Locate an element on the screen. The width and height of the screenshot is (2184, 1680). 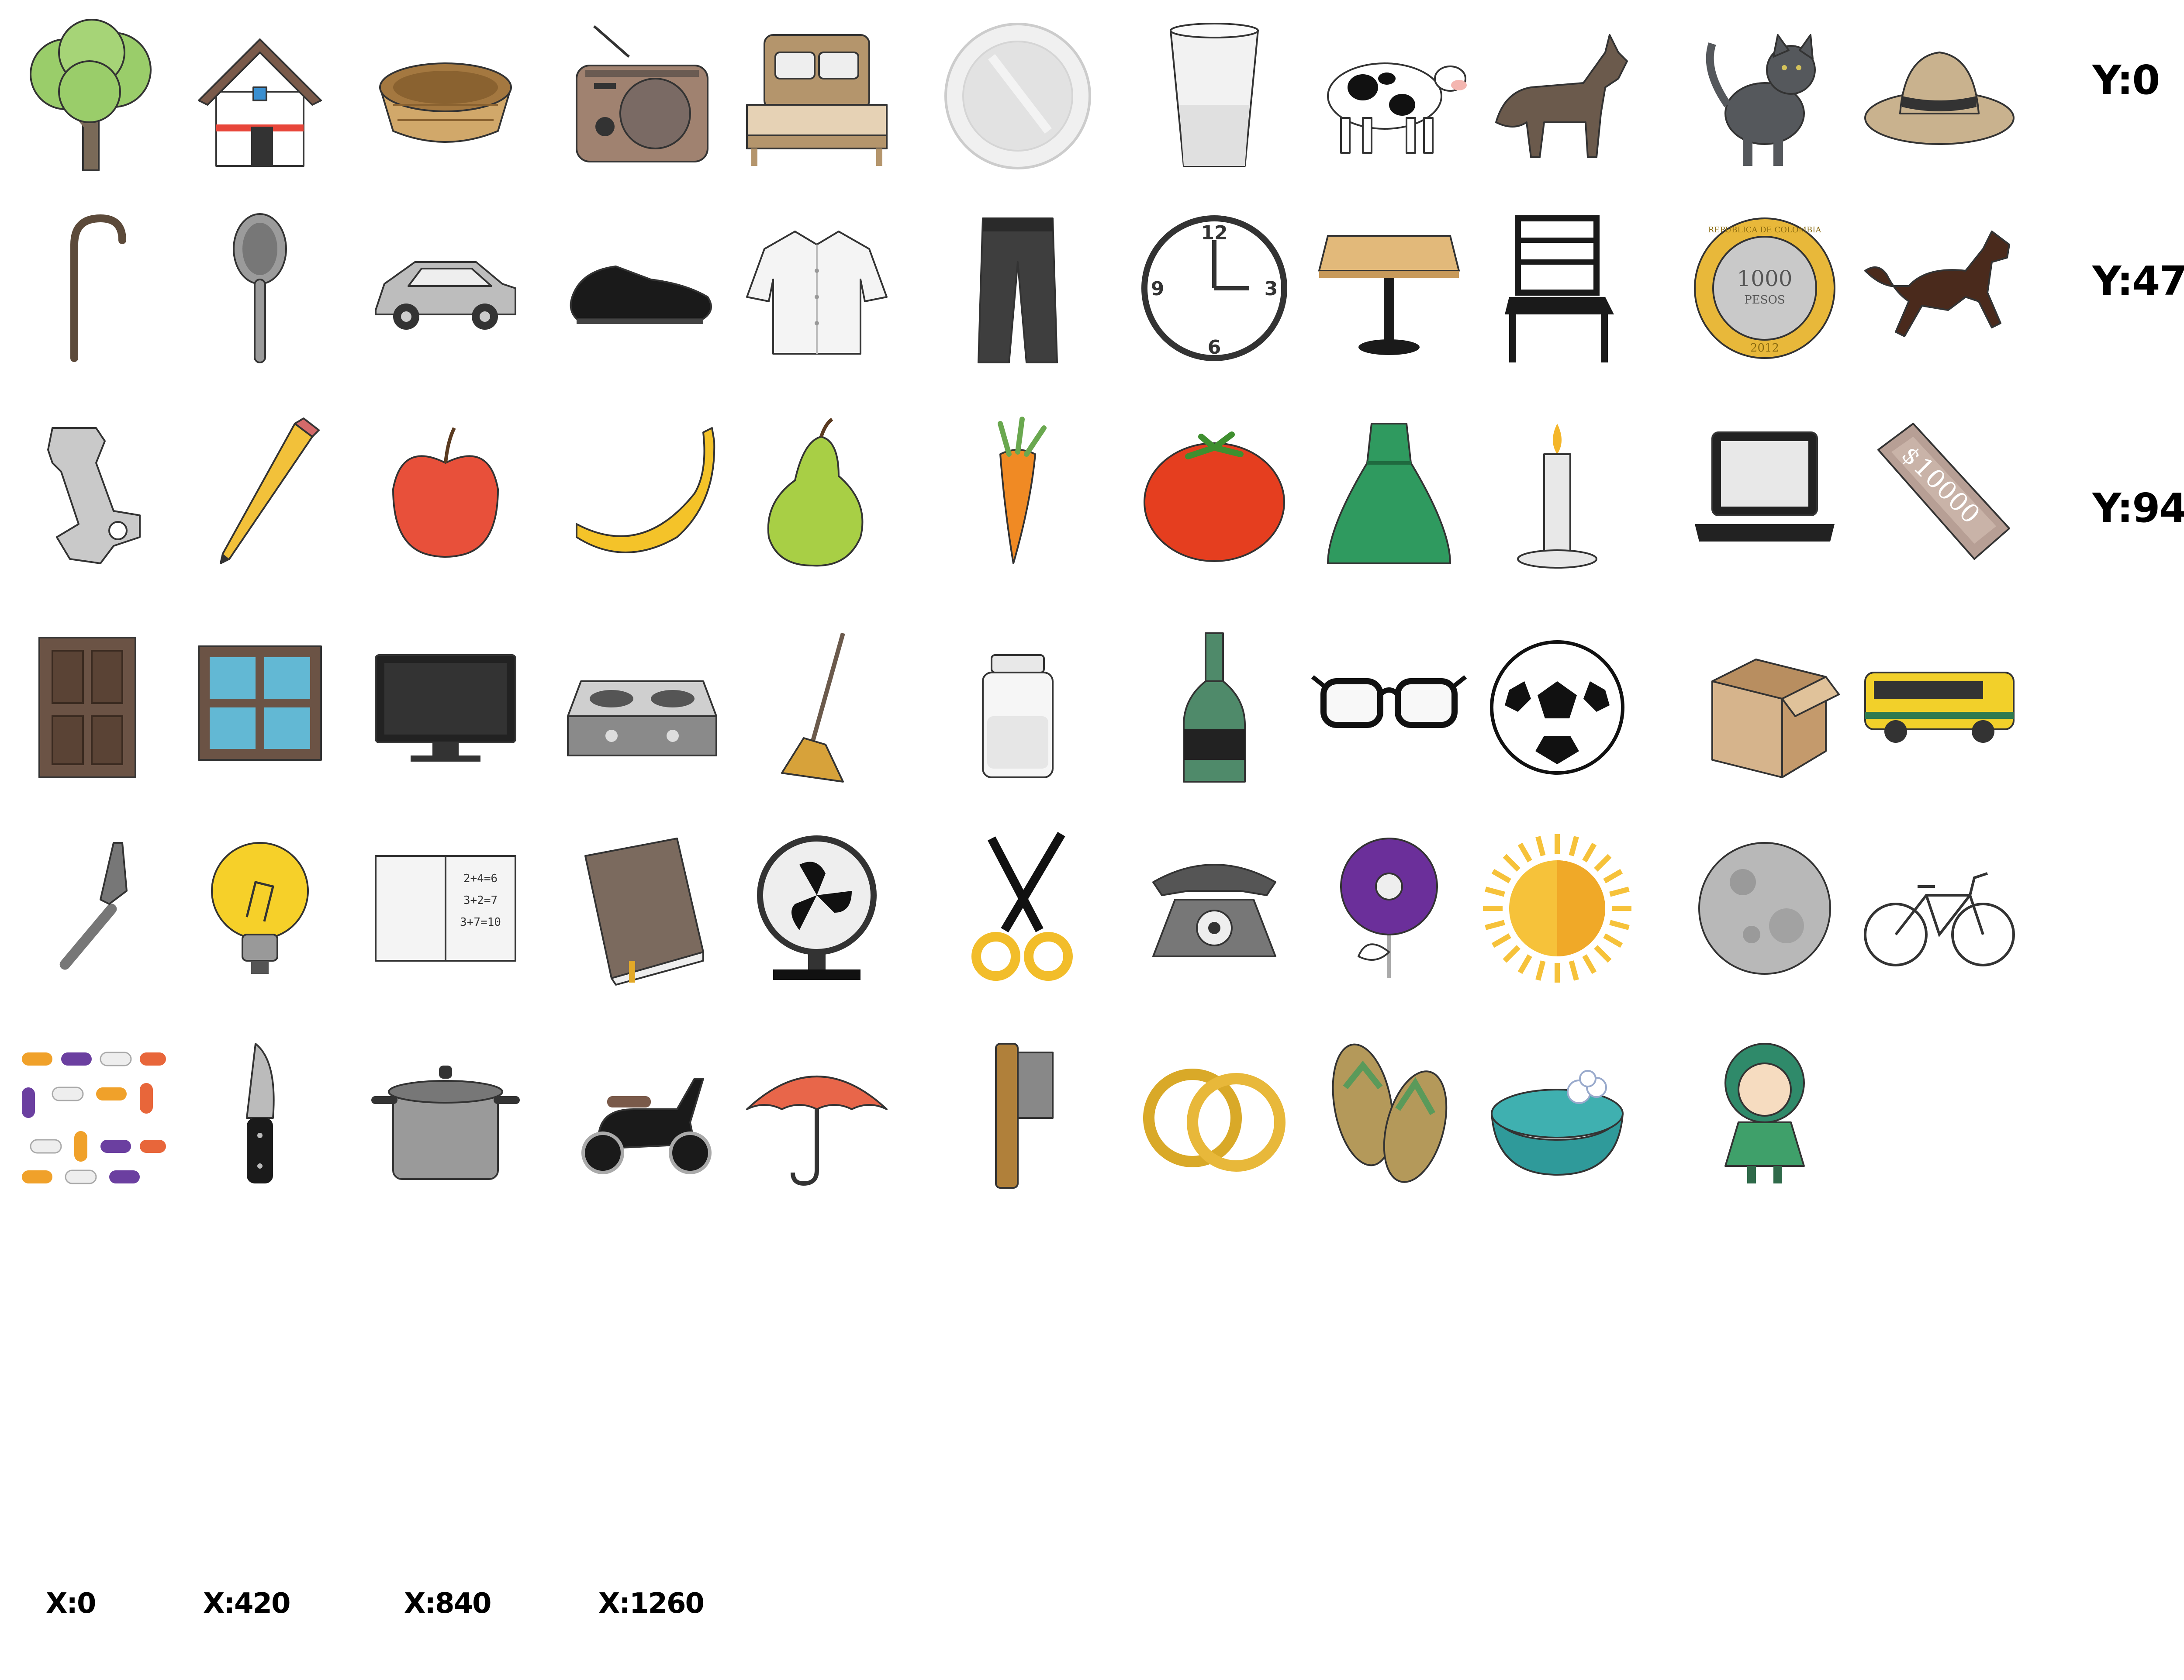
cow-icon is located at coordinates (1389, 96).